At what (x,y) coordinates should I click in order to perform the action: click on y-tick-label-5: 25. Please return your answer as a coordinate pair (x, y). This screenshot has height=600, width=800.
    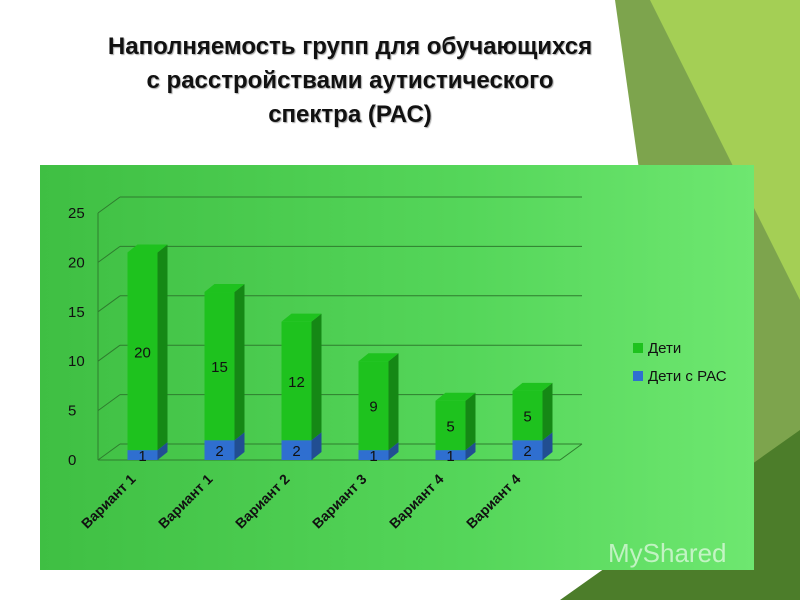
    Looking at the image, I should click on (76, 213).